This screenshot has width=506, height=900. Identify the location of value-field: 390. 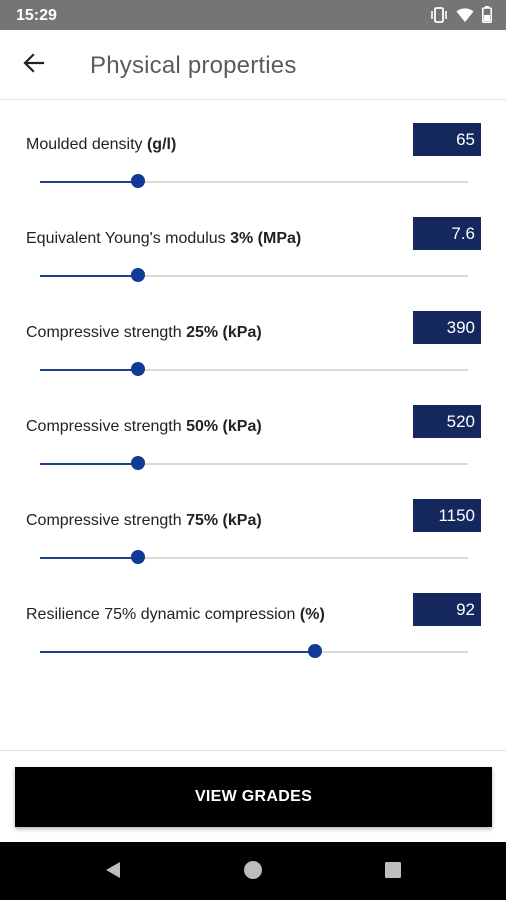
(447, 327).